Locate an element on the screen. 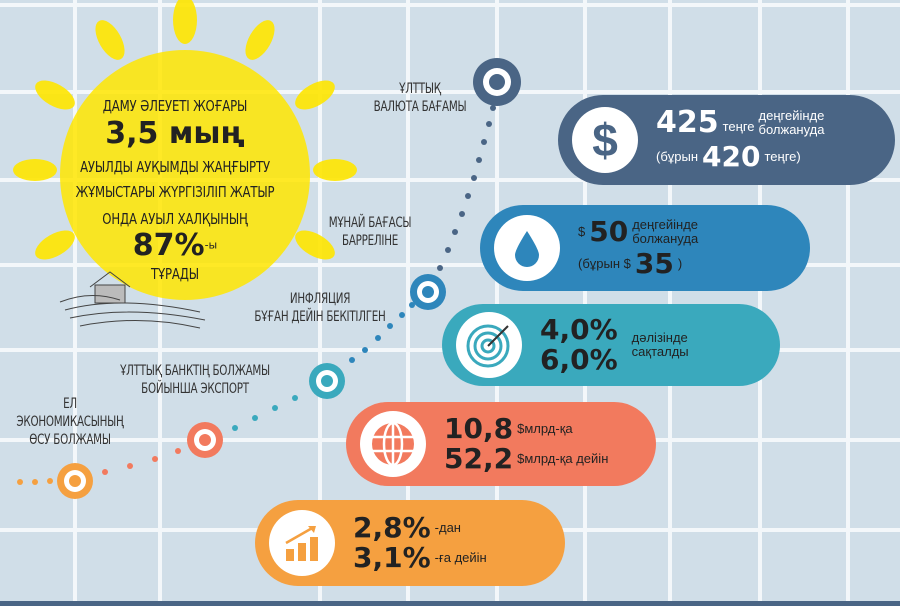  timeline-node-growth is located at coordinates (75, 481).